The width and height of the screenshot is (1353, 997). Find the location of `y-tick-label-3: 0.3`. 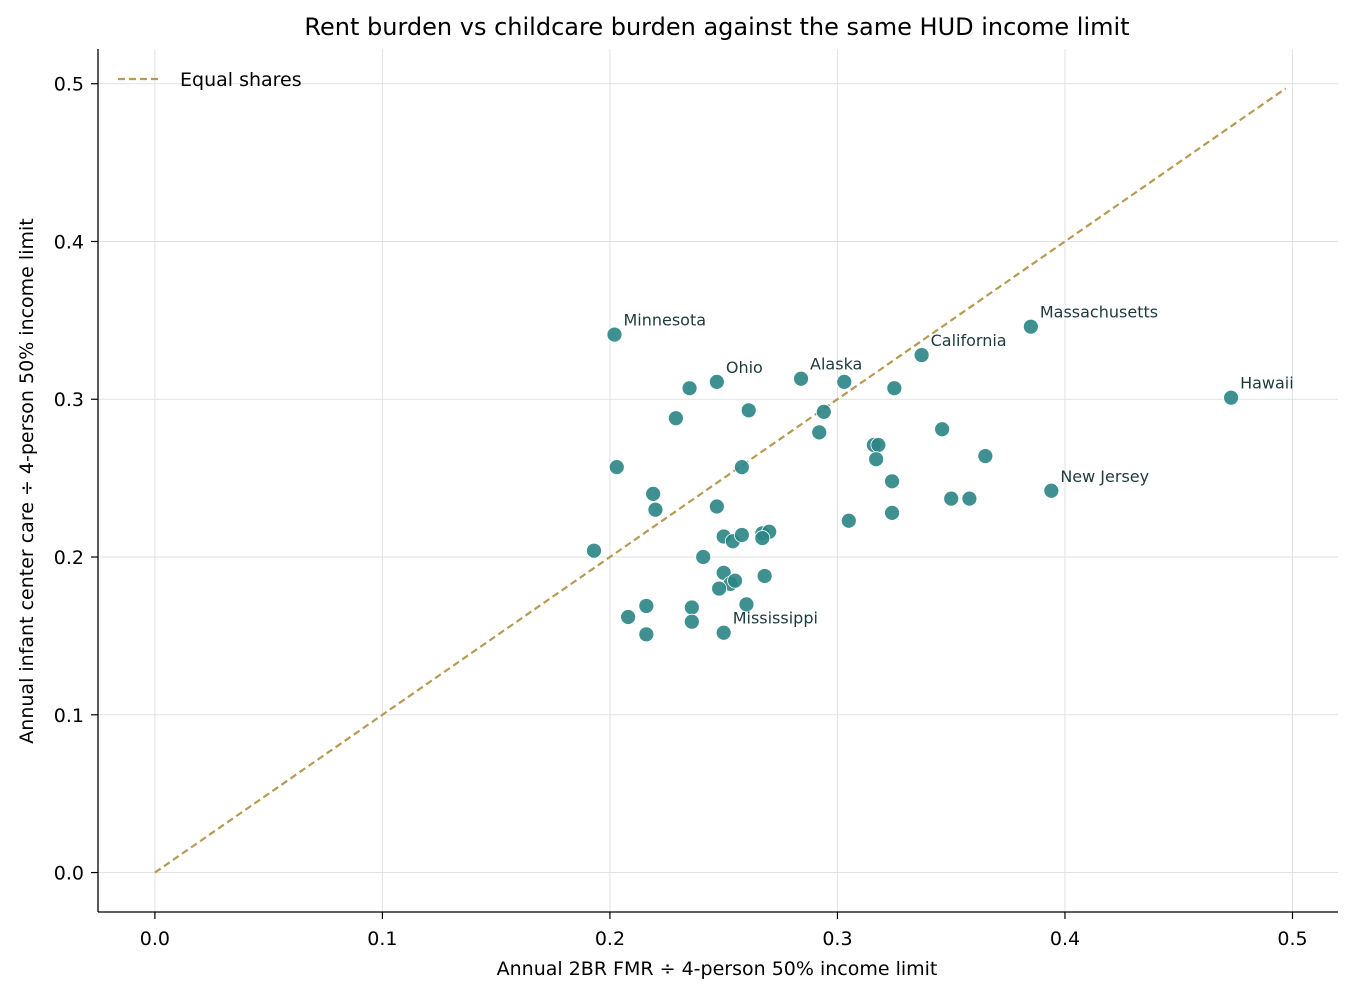

y-tick-label-3: 0.3 is located at coordinates (69, 400).